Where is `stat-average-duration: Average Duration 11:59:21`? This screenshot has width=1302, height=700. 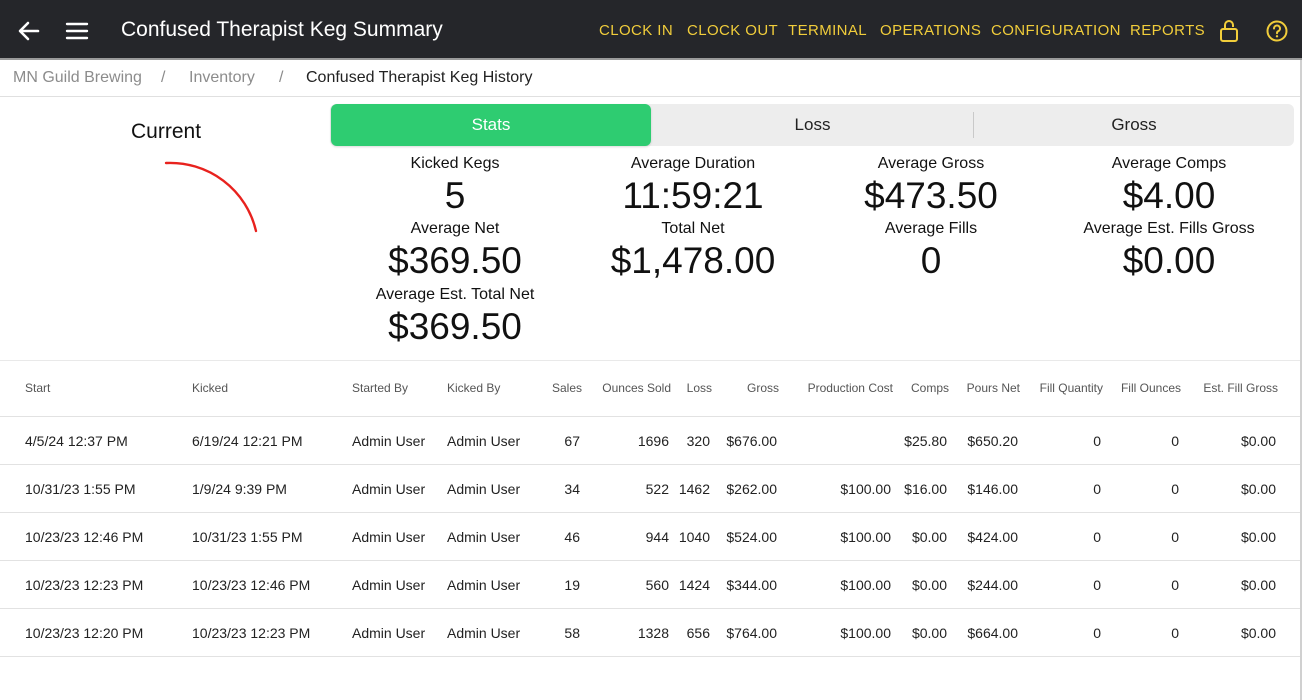
stat-average-duration: Average Duration 11:59:21 is located at coordinates (693, 186).